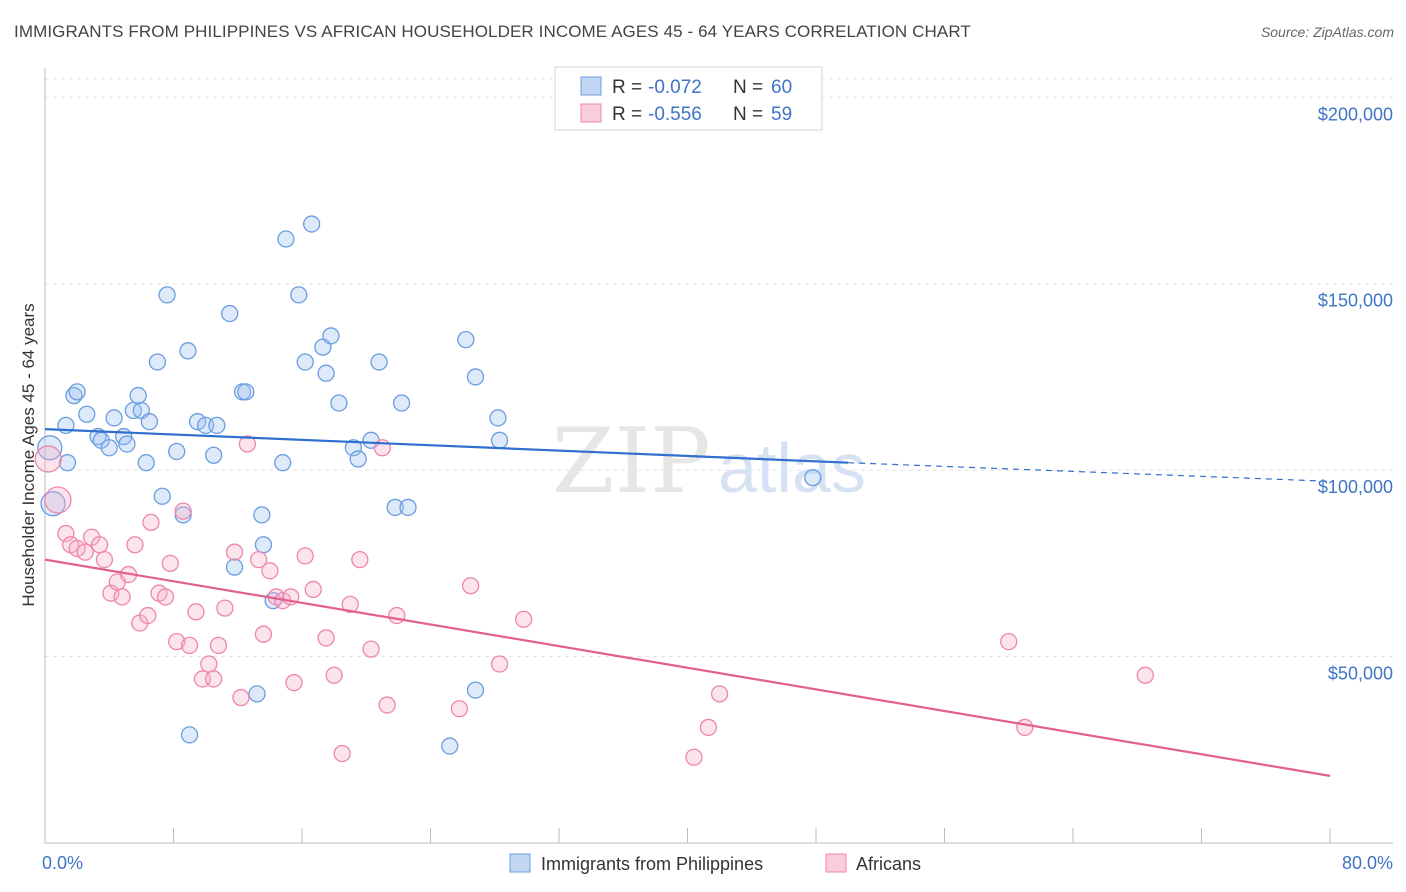  What do you see at coordinates (631, 461) in the screenshot?
I see `watermark-zip: ZIP` at bounding box center [631, 461].